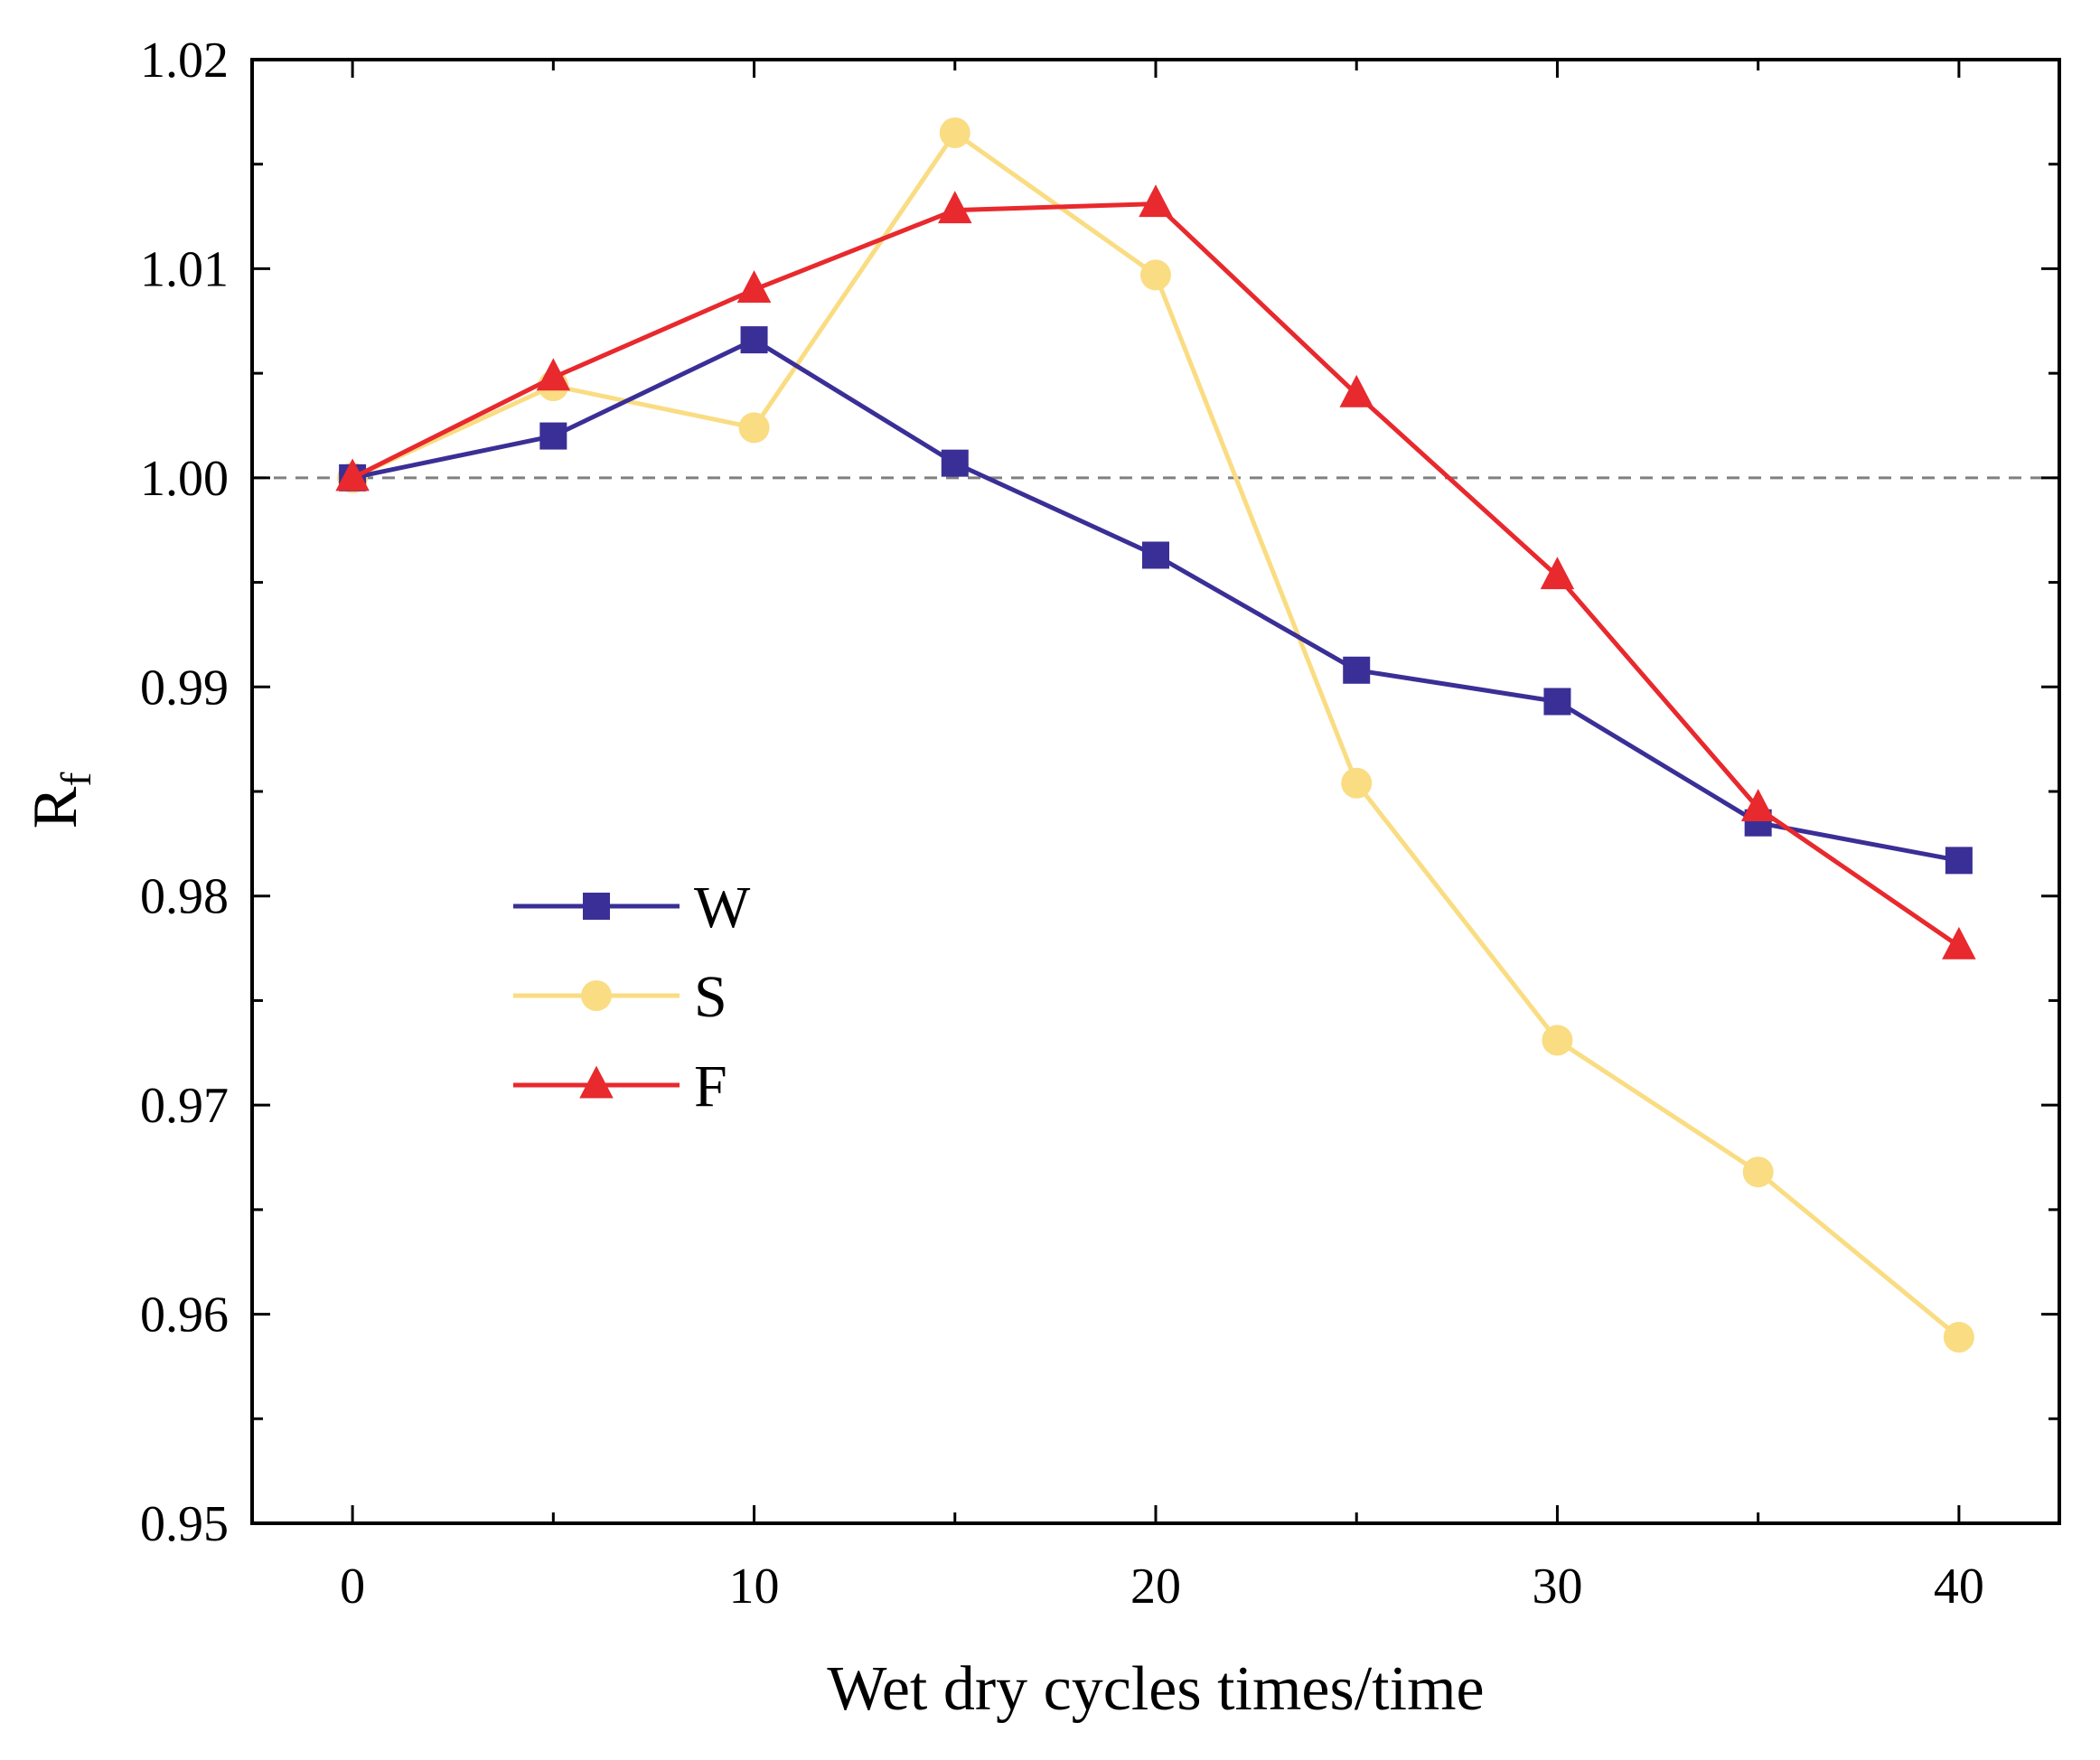  Describe the element at coordinates (1155, 1587) in the screenshot. I see `x-tick-label: 20` at that location.